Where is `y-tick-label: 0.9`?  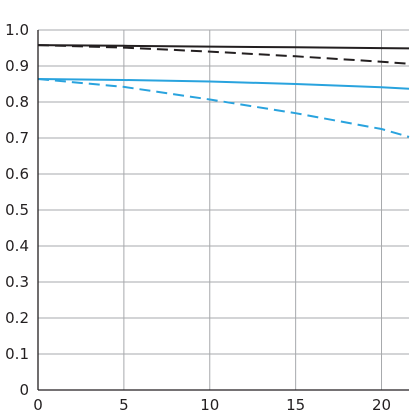 y-tick-label: 0.9 is located at coordinates (17, 66).